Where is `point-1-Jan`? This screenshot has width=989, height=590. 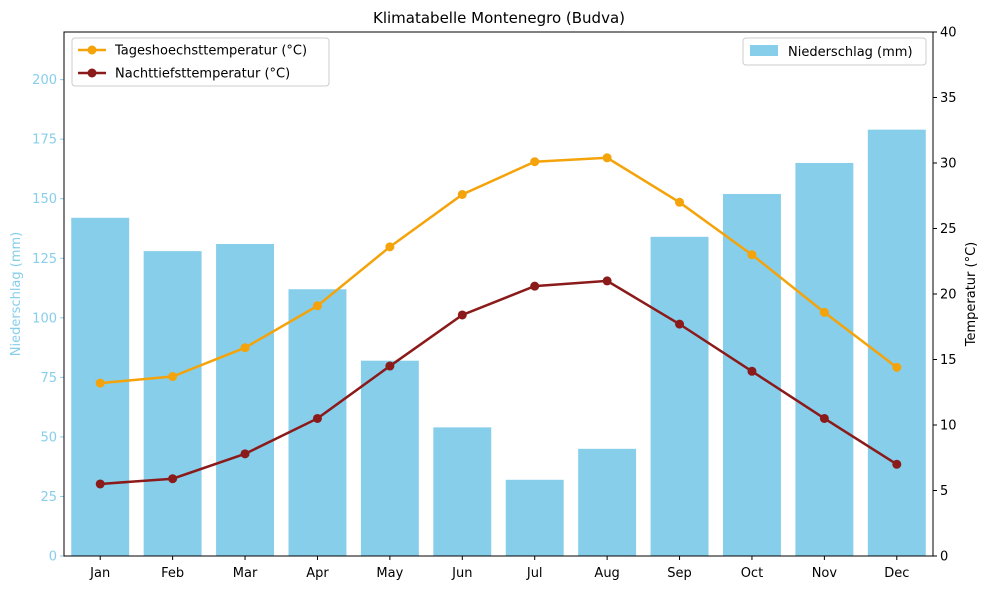 point-1-Jan is located at coordinates (100, 484).